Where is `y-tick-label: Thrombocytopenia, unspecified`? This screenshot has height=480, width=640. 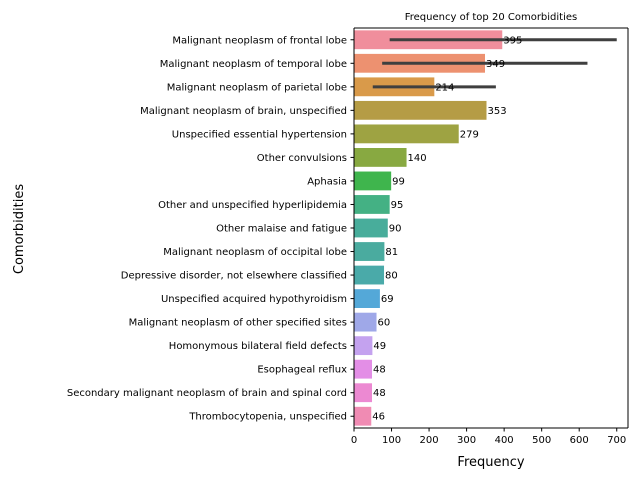 y-tick-label: Thrombocytopenia, unspecified is located at coordinates (267, 417).